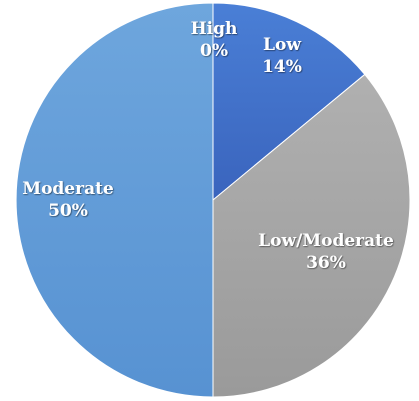 The image size is (419, 401). Describe the element at coordinates (326, 252) in the screenshot. I see `data-label-low-moderate: Low/Moderate 36%` at that location.